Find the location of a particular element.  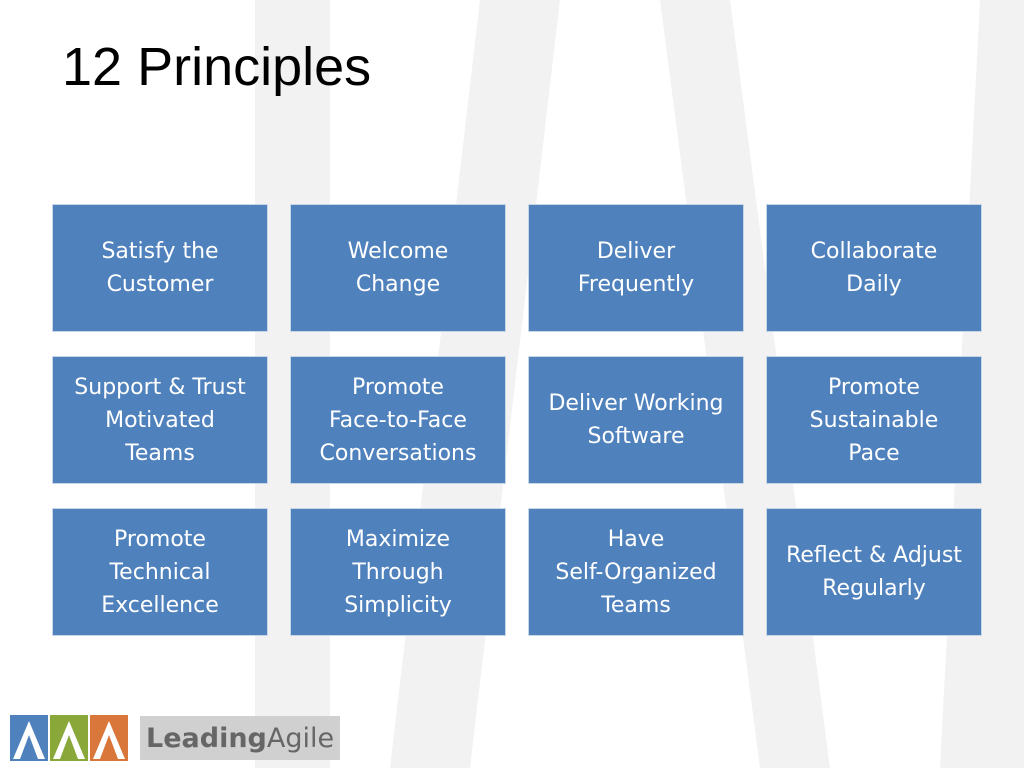

principle-tile: Deliver Frequently is located at coordinates (636, 268).